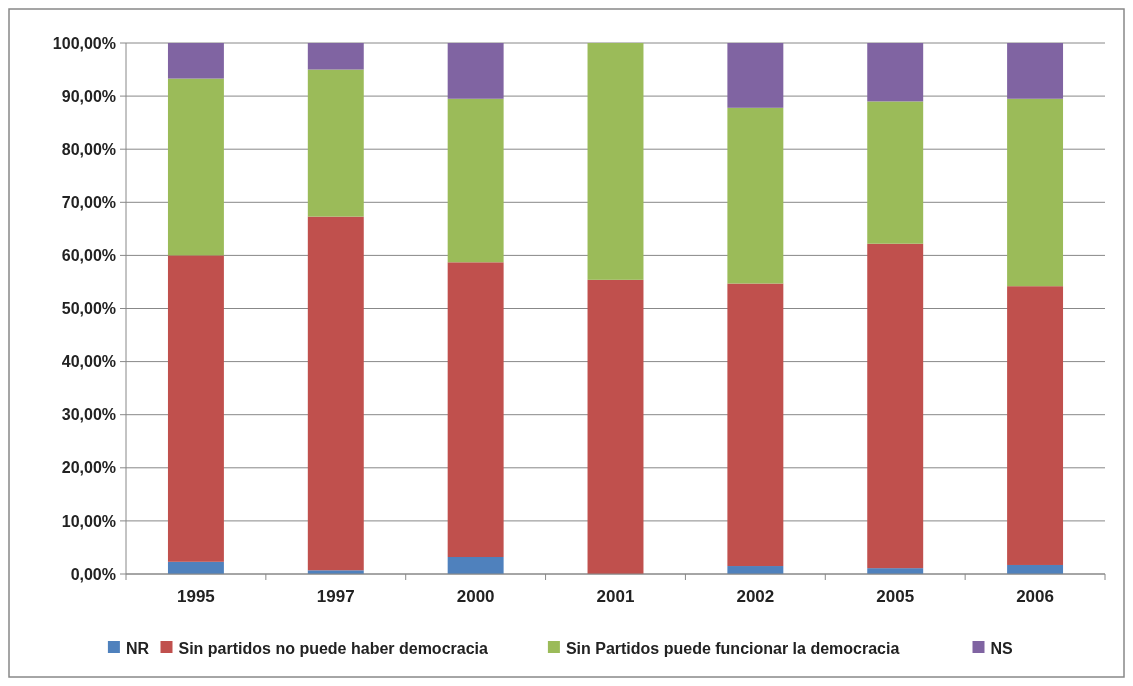  I want to click on y-tick-label: 80,00%, so click(88, 149).